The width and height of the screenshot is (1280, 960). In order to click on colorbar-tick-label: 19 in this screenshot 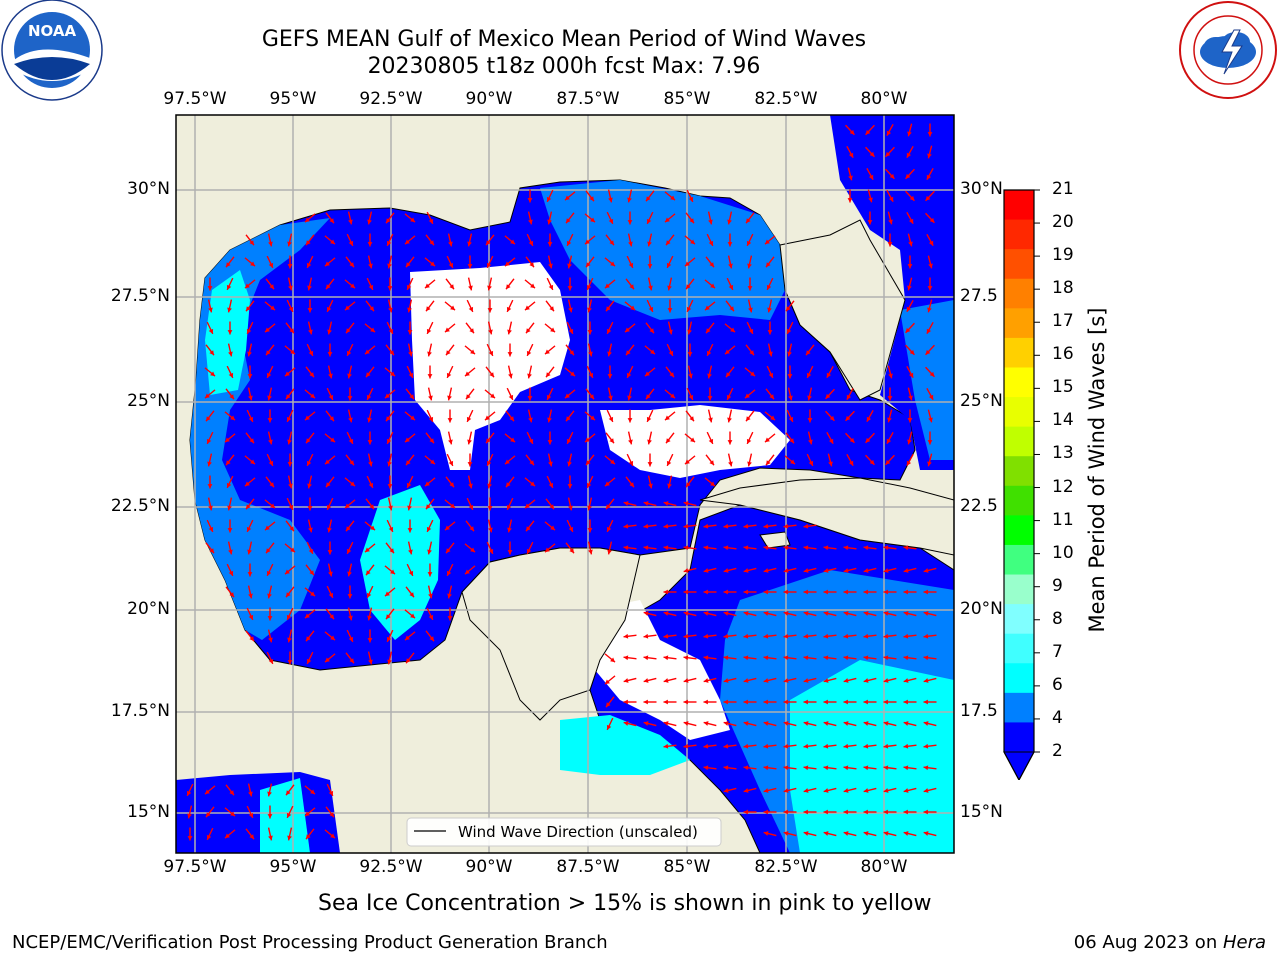, I will do `click(1063, 255)`.